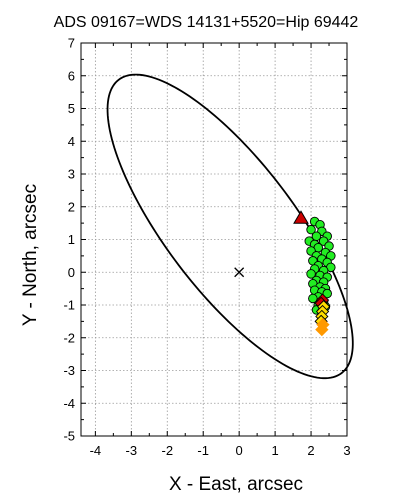 Image resolution: width=412 pixels, height=501 pixels. Describe the element at coordinates (203, 450) in the screenshot. I see `x-tick-label: -1` at that location.